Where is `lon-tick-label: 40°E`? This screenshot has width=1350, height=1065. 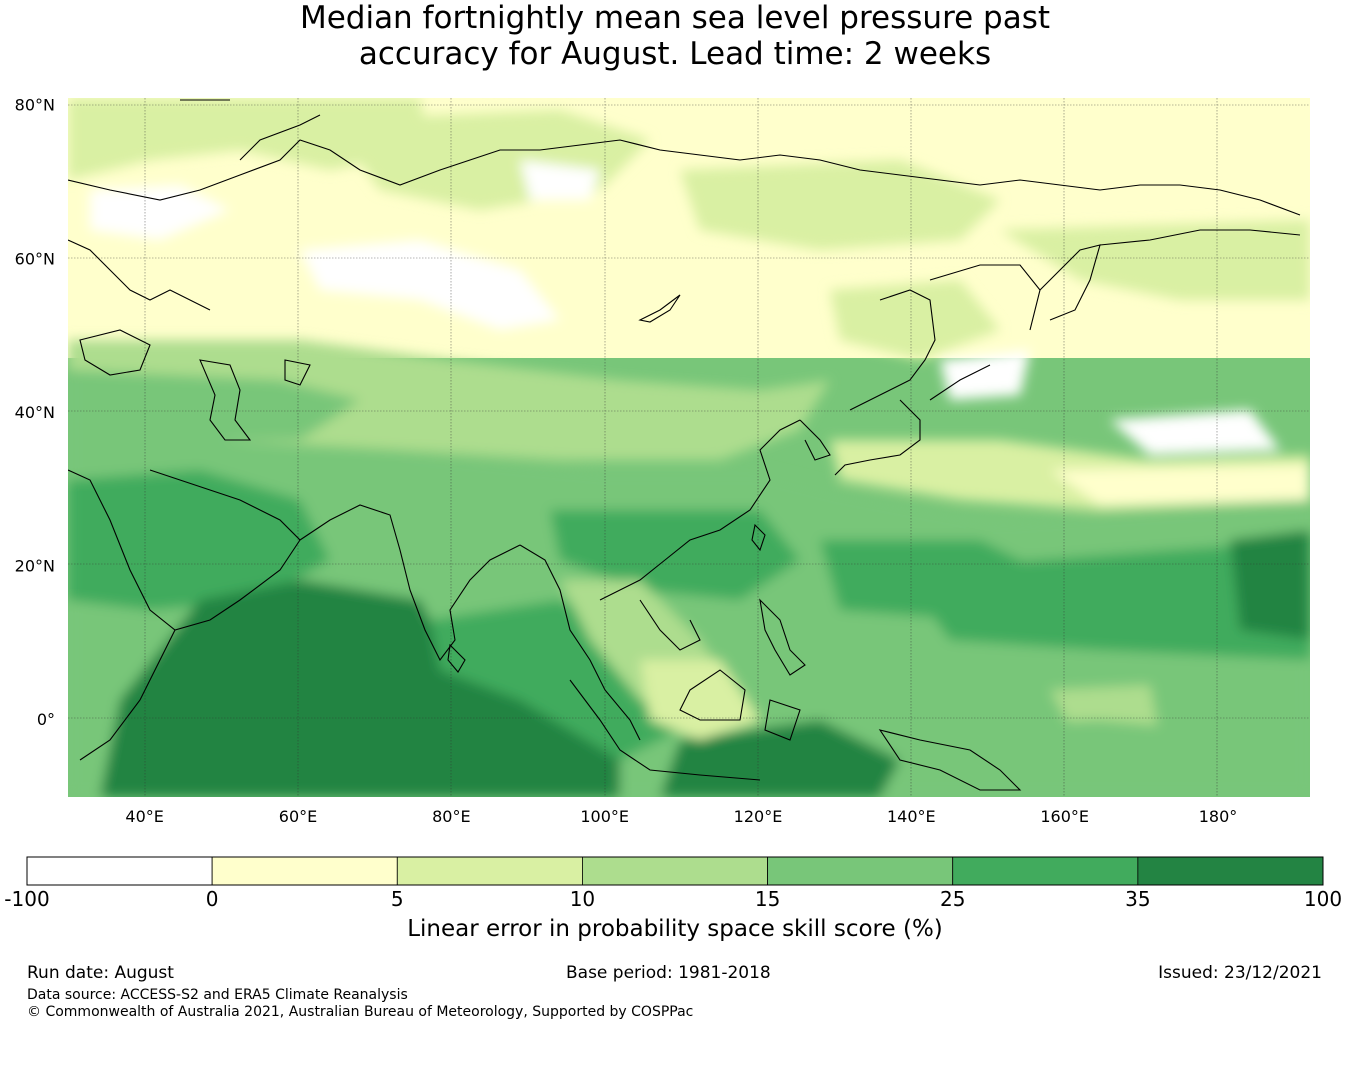 lon-tick-label: 40°E is located at coordinates (144, 816).